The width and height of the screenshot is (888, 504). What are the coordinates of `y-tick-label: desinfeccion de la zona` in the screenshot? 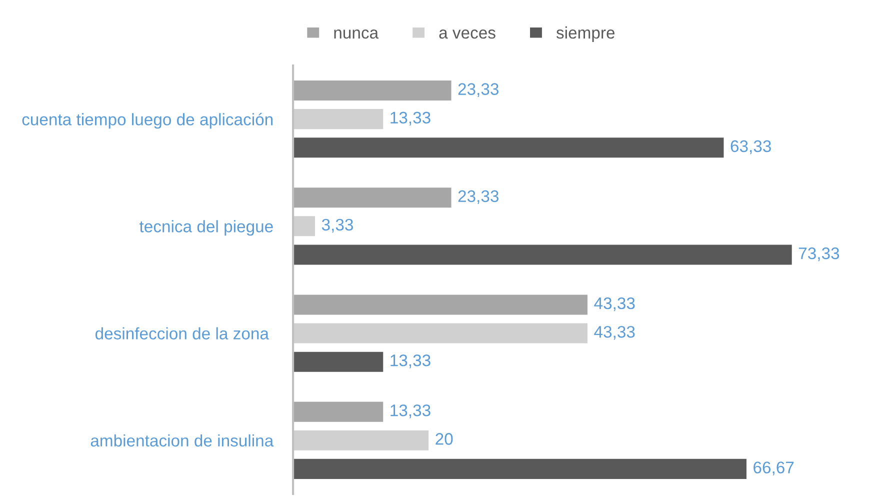 It's located at (182, 333).